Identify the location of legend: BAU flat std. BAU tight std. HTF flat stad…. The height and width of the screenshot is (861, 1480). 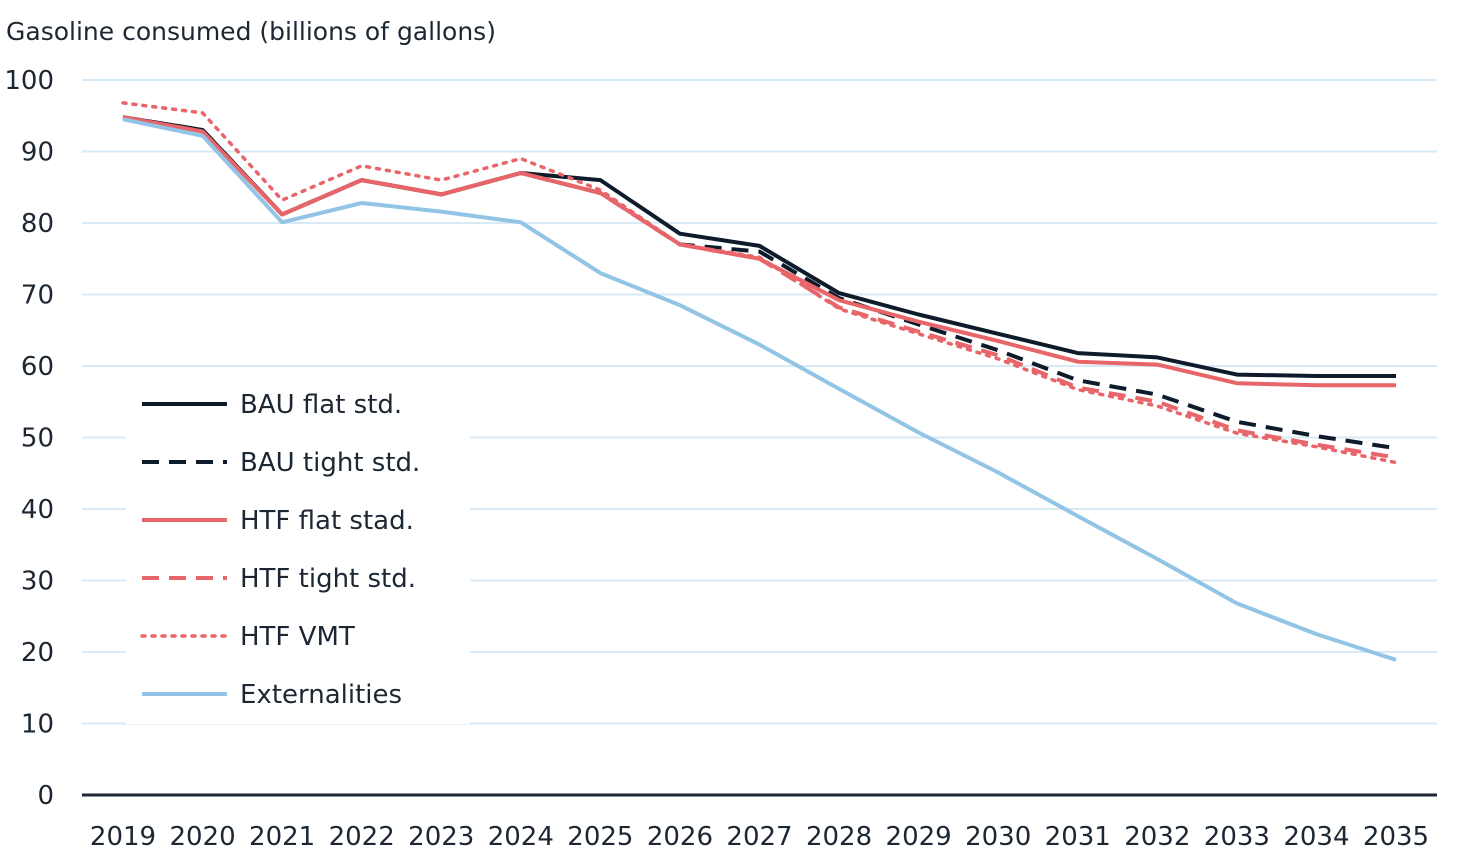
(280, 550).